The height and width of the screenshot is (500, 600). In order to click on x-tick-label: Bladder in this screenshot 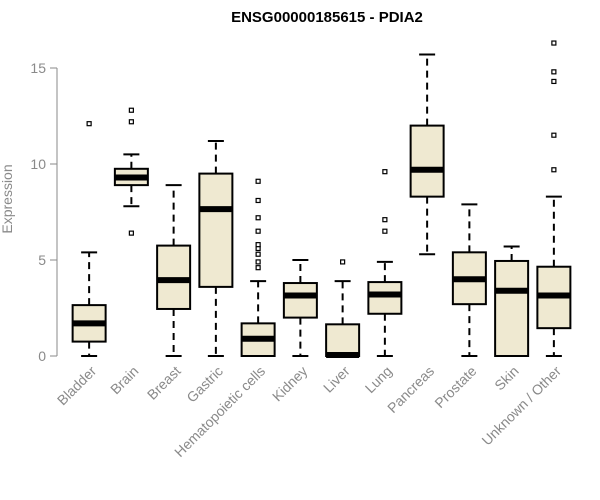, I will do `click(77, 386)`.